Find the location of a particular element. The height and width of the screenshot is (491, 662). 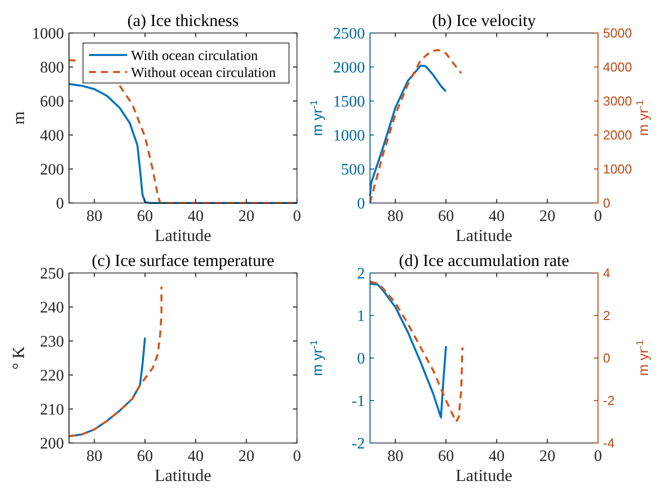

y-tick-label: 210 is located at coordinates (52, 410).